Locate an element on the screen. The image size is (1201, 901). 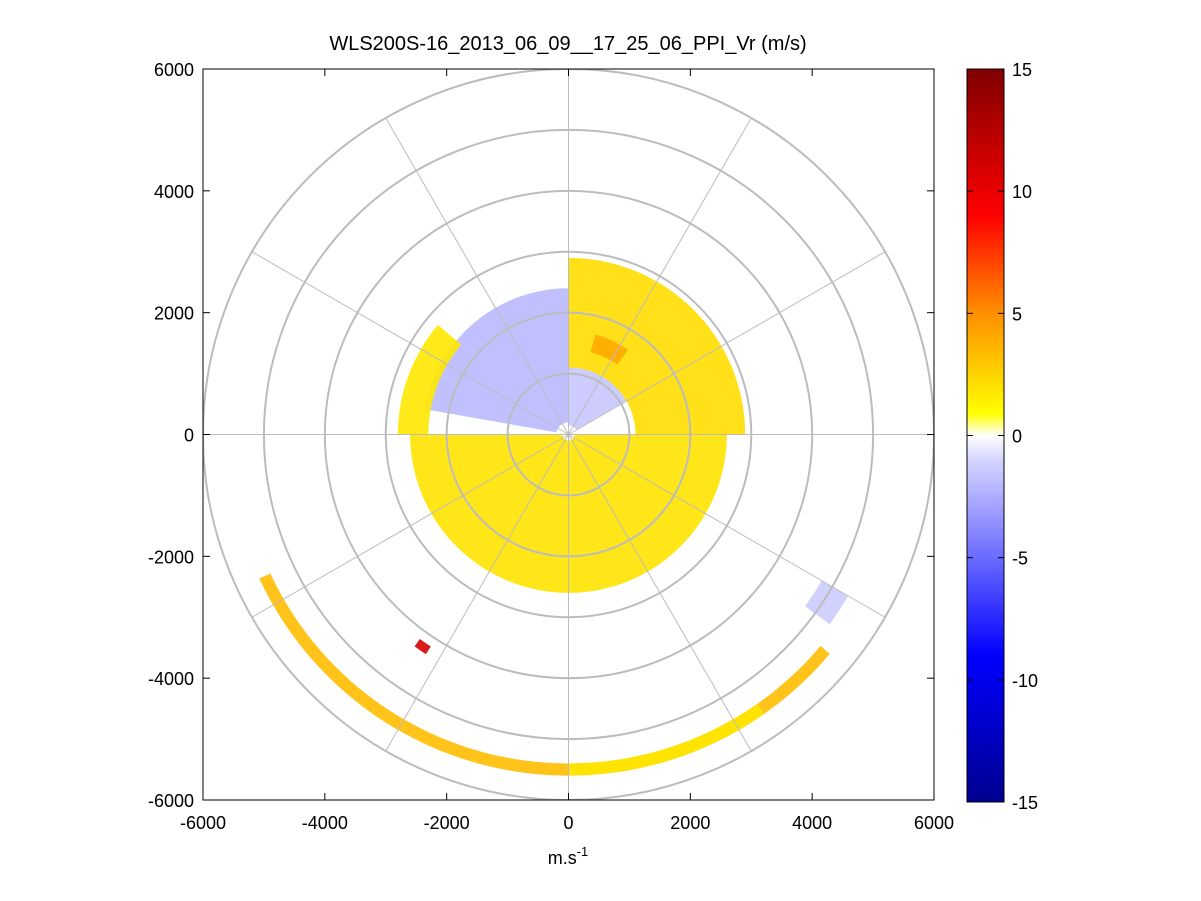
x-tick-label: 6000 is located at coordinates (934, 823).